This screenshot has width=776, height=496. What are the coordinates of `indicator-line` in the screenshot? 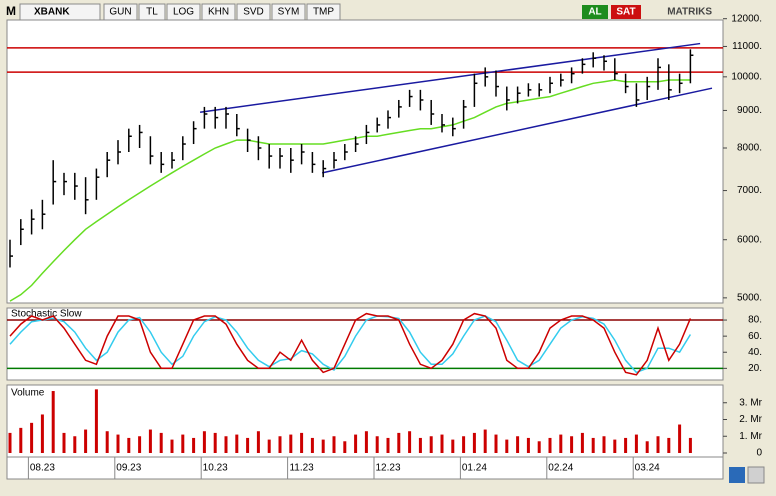 It's located at (350, 344).